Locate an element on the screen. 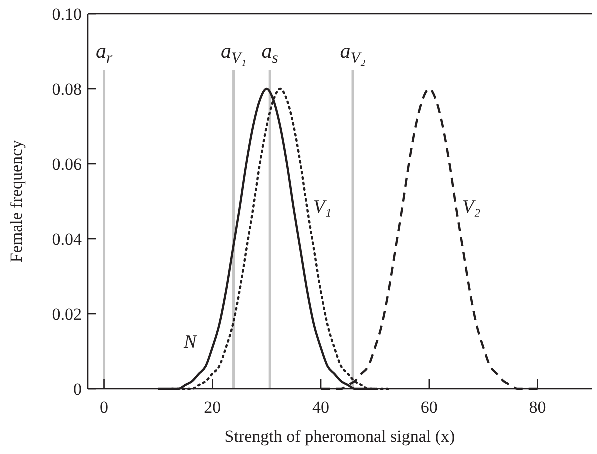  ref-line-label: a$_{V₂}$ is located at coordinates (353, 53).